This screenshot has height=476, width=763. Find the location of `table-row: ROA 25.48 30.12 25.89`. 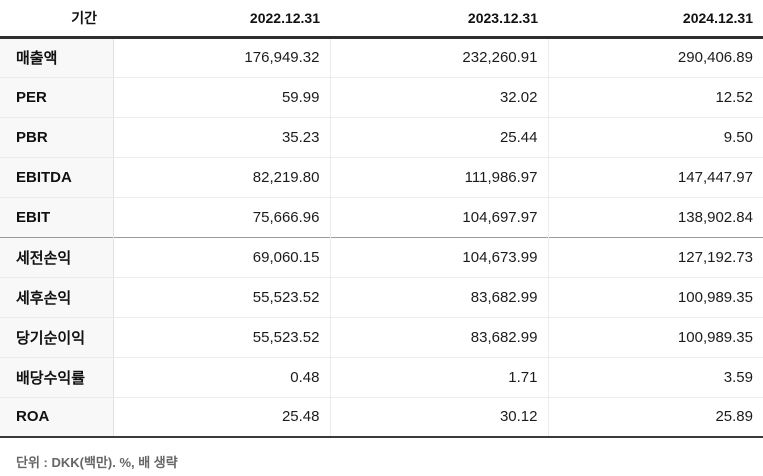

table-row: ROA 25.48 30.12 25.89 is located at coordinates (381, 416).